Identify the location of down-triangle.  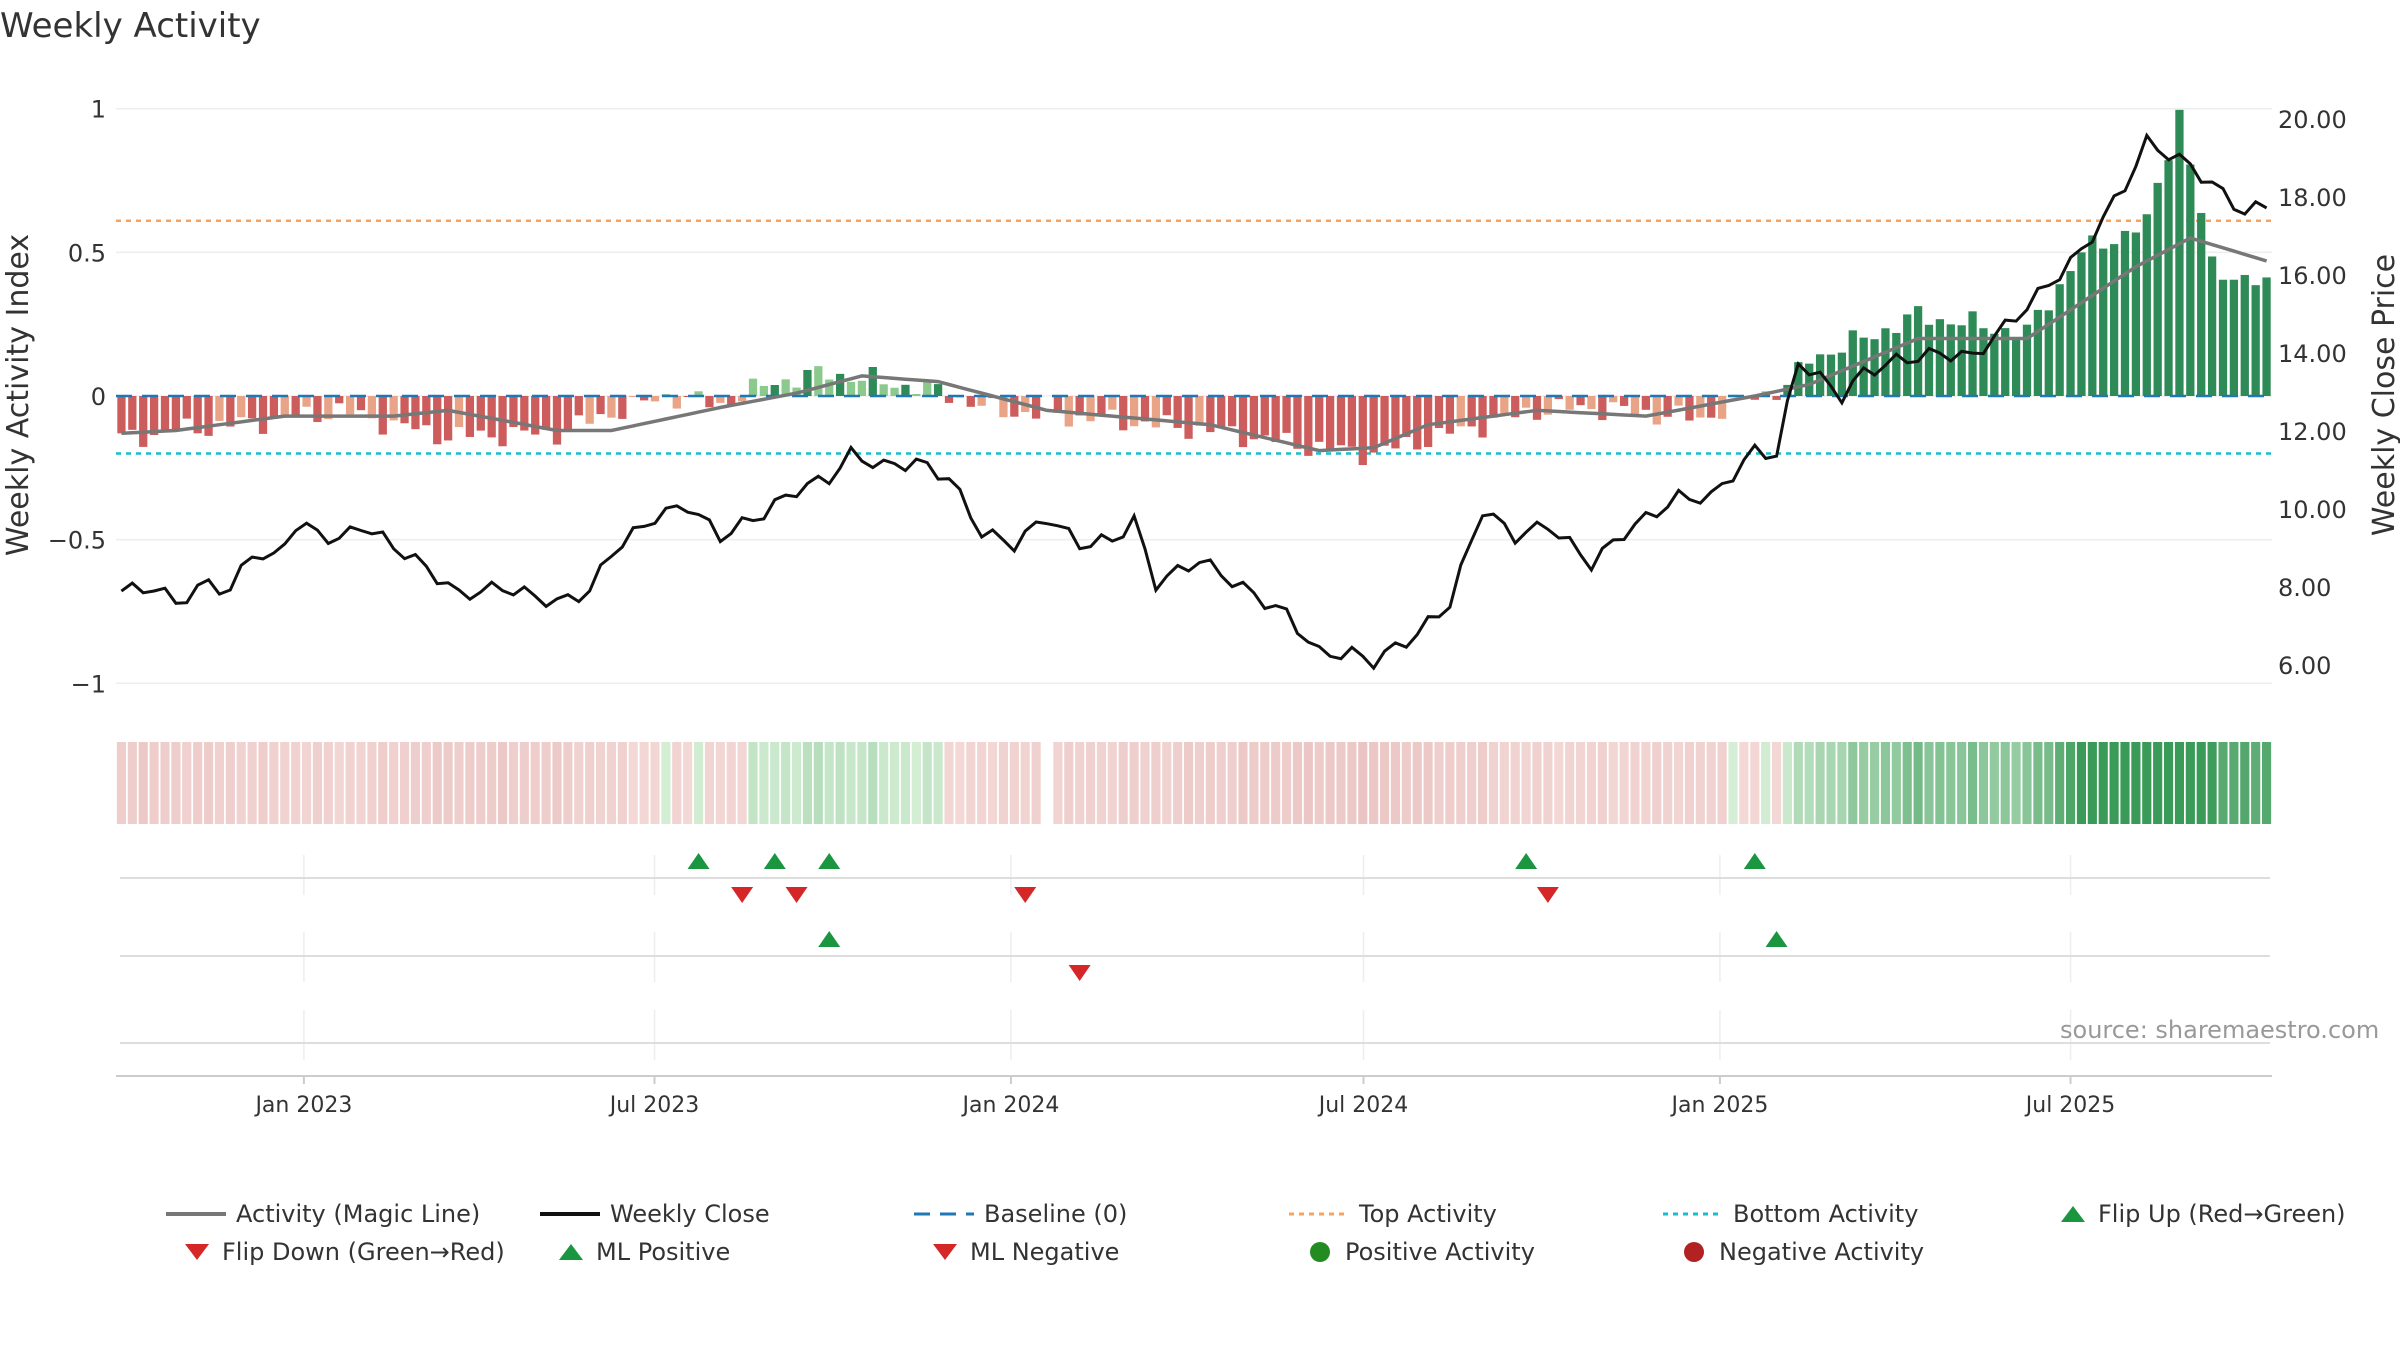
(742, 895).